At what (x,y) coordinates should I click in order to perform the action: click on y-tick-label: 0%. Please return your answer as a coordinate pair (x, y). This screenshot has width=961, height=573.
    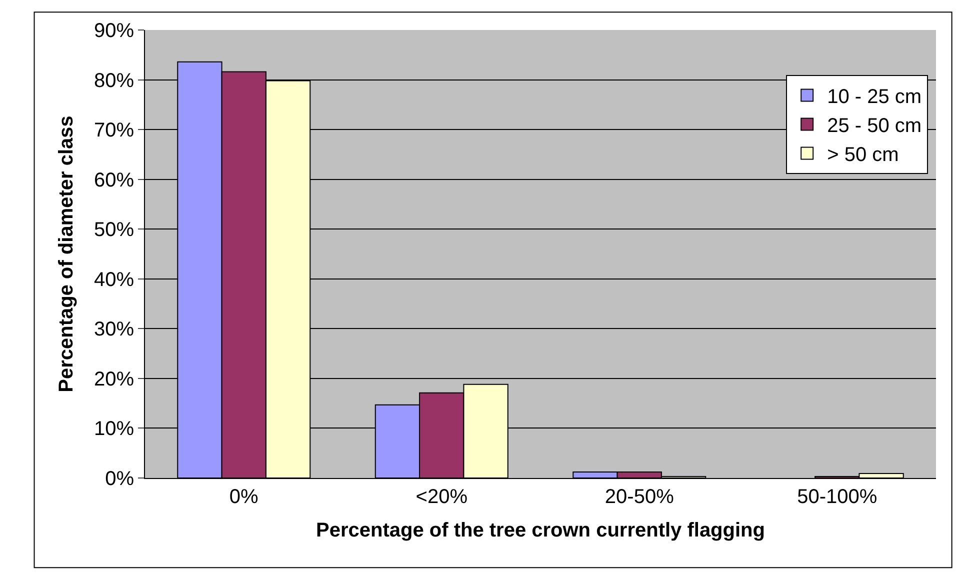
    Looking at the image, I should click on (119, 479).